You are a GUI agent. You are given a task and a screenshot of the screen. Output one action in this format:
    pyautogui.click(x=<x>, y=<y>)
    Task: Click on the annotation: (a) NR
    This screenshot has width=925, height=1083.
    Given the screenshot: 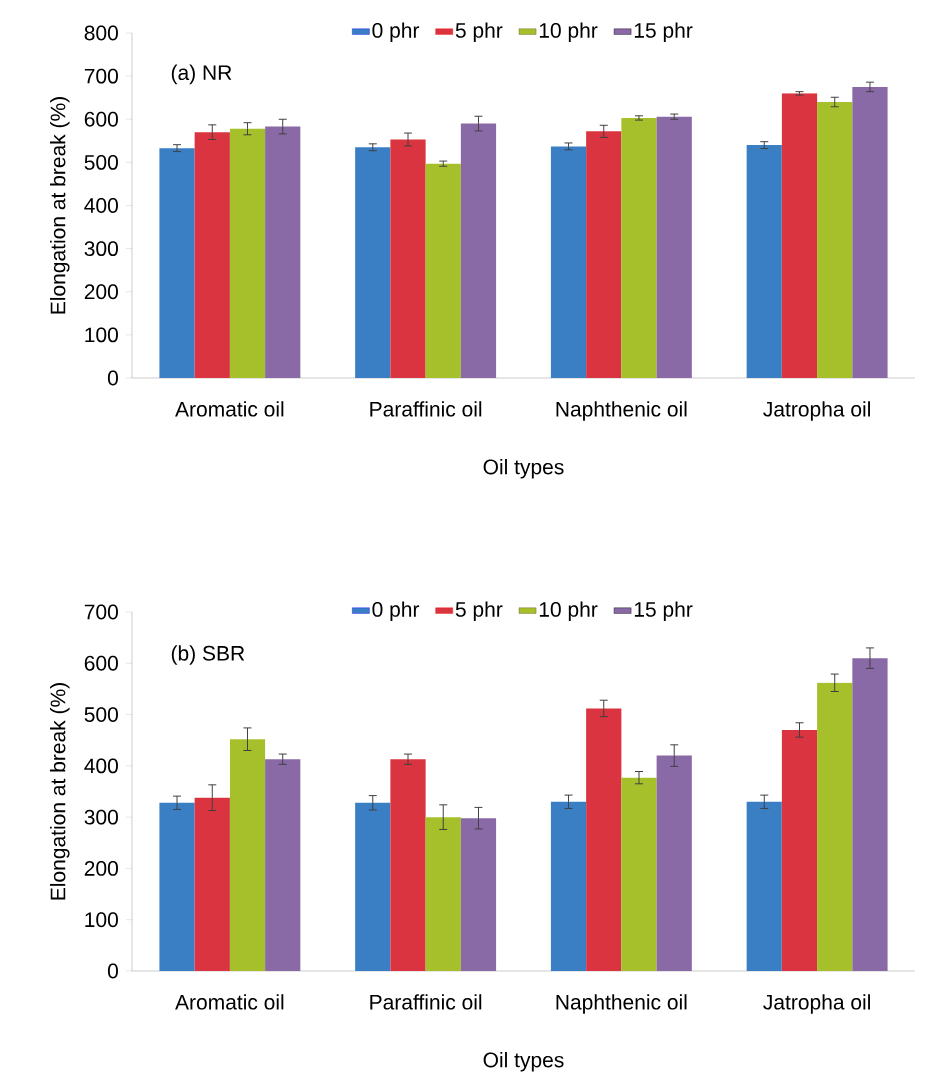 What is the action you would take?
    pyautogui.click(x=201, y=74)
    